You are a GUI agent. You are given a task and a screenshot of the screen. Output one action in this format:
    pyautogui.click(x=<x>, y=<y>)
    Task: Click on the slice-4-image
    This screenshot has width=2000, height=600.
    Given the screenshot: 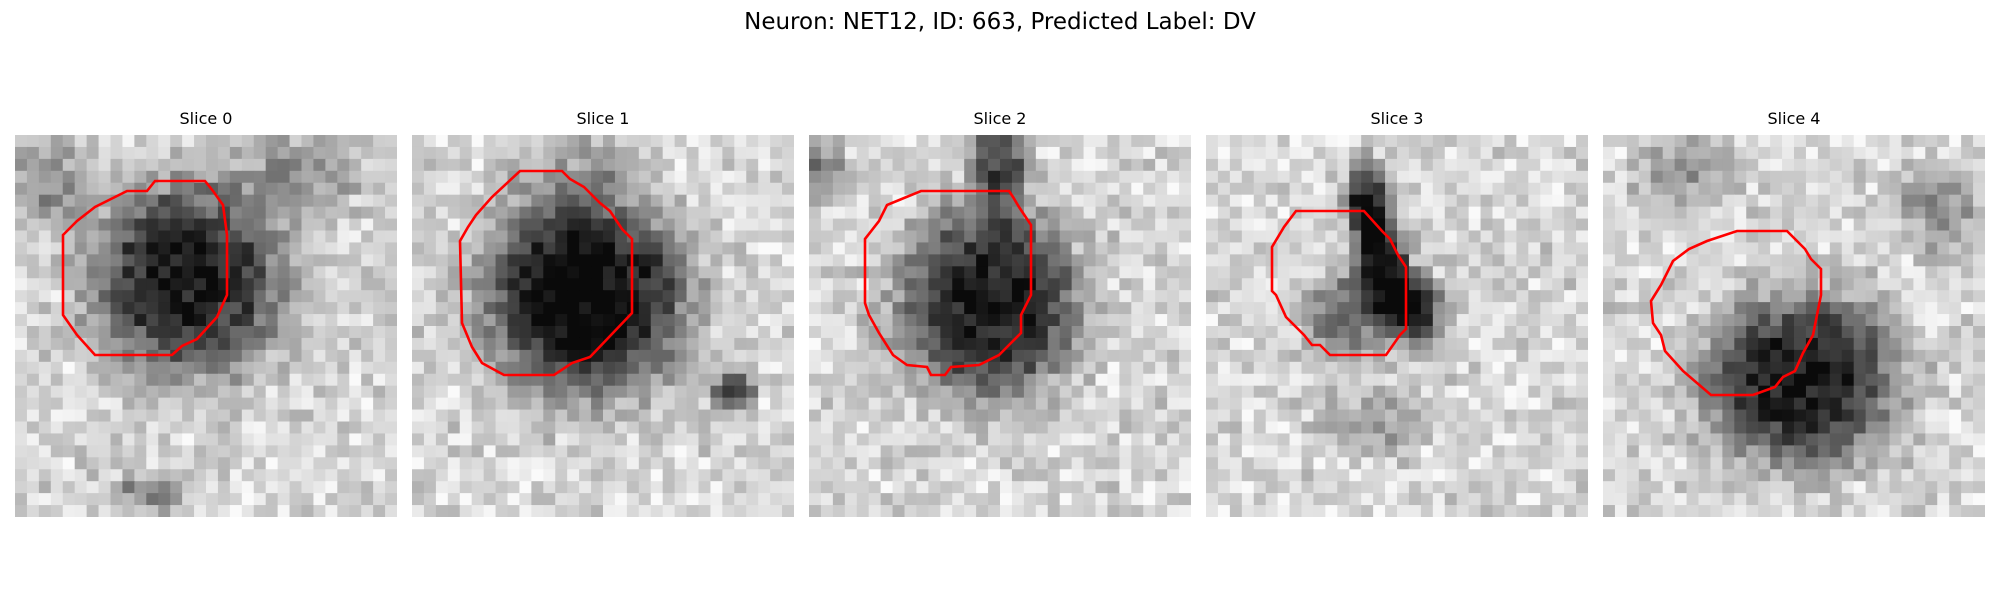 What is the action you would take?
    pyautogui.click(x=1794, y=326)
    